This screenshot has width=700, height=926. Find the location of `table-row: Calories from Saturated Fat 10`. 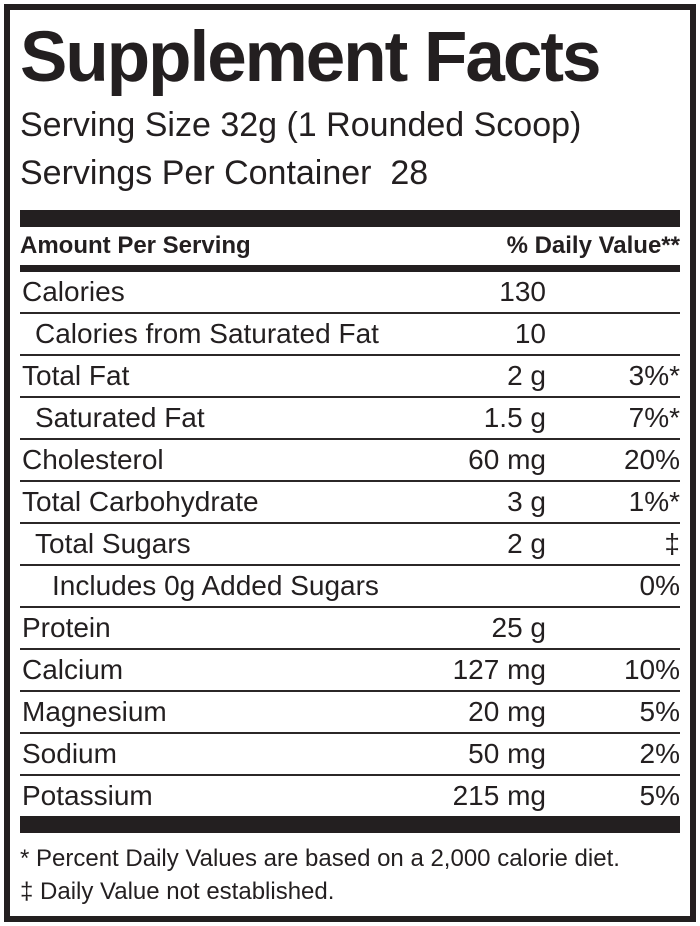

table-row: Calories from Saturated Fat 10 is located at coordinates (350, 335).